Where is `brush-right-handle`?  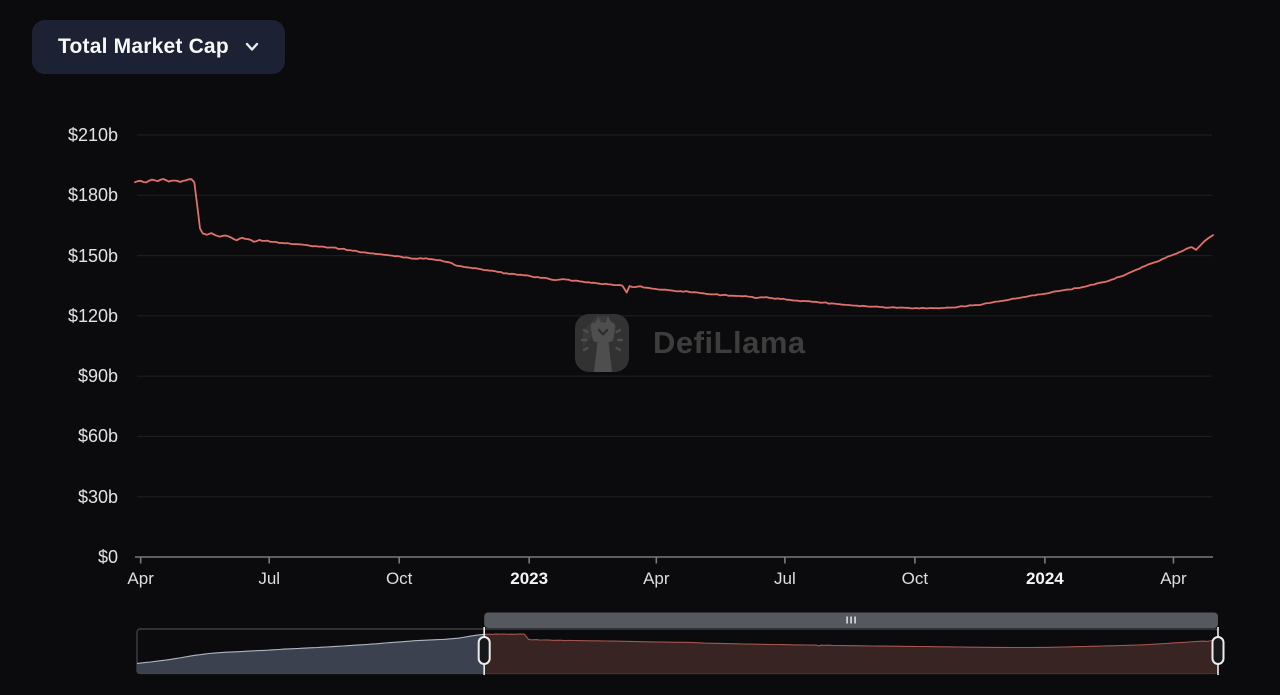 brush-right-handle is located at coordinates (1218, 650).